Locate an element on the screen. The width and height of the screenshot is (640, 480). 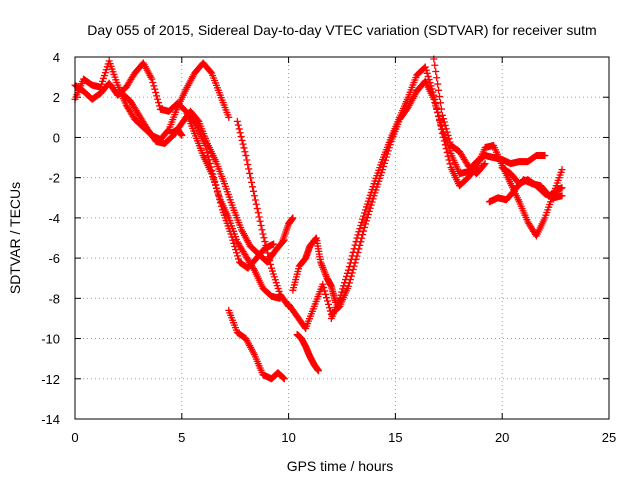
y-tick-label: 4 is located at coordinates (56, 57).